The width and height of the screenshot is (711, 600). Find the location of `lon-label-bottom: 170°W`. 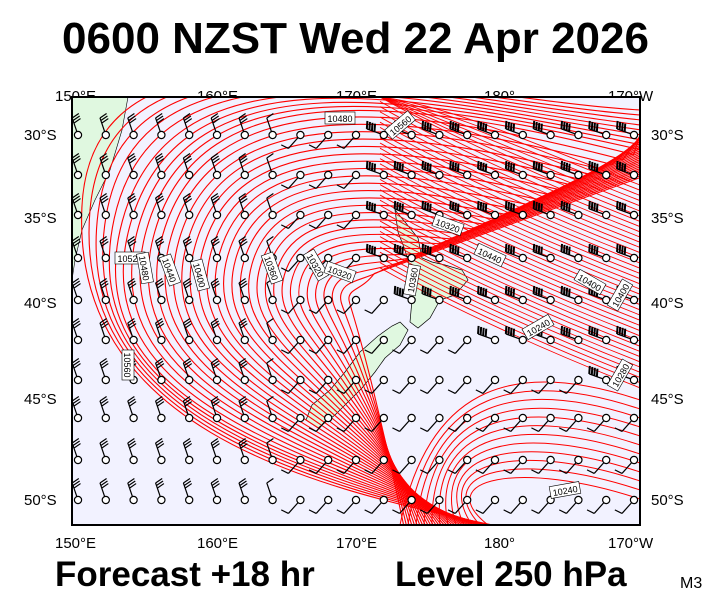

lon-label-bottom: 170°W is located at coordinates (631, 543).